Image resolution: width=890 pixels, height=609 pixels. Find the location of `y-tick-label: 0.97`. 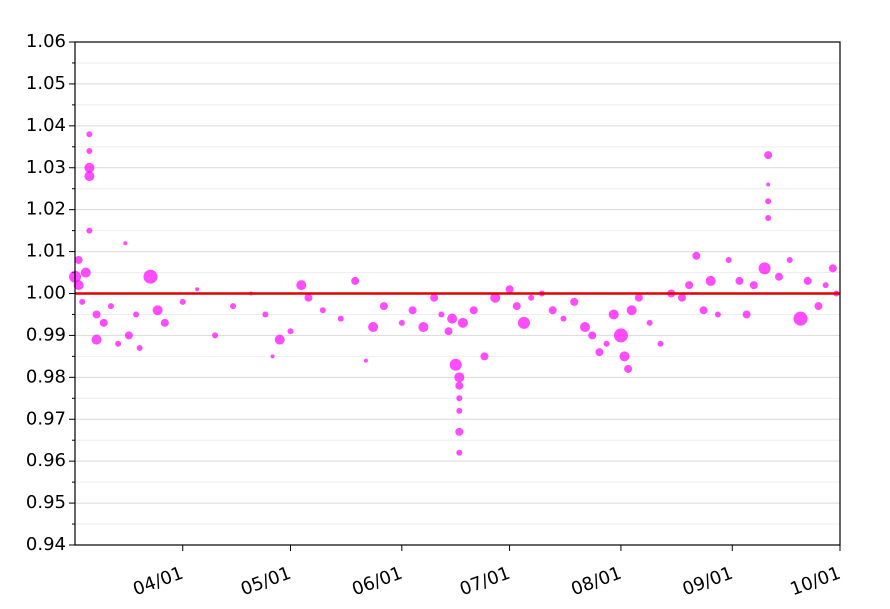

y-tick-label: 0.97 is located at coordinates (46, 418).